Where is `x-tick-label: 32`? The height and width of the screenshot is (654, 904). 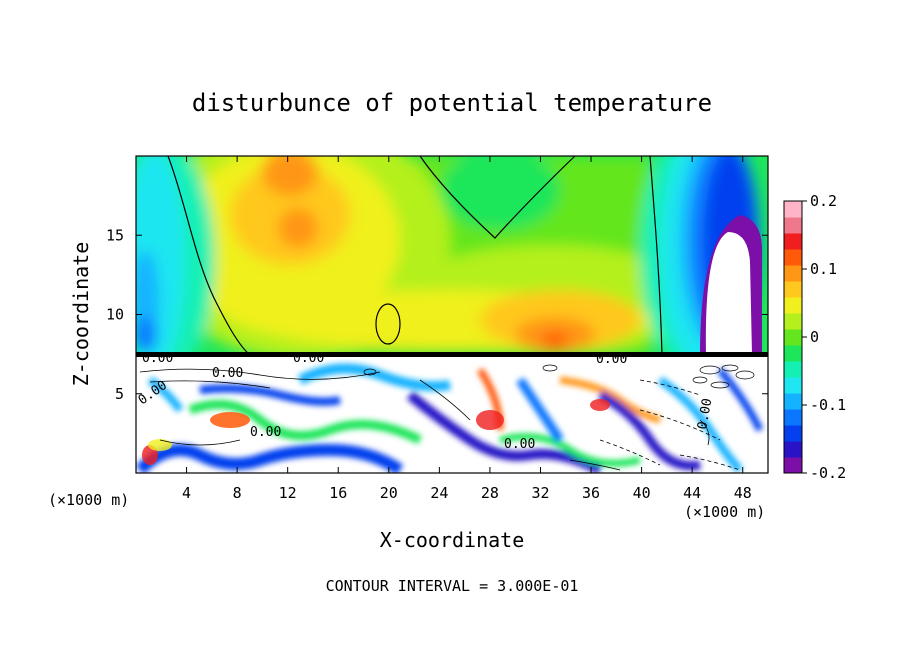 x-tick-label: 32 is located at coordinates (540, 493).